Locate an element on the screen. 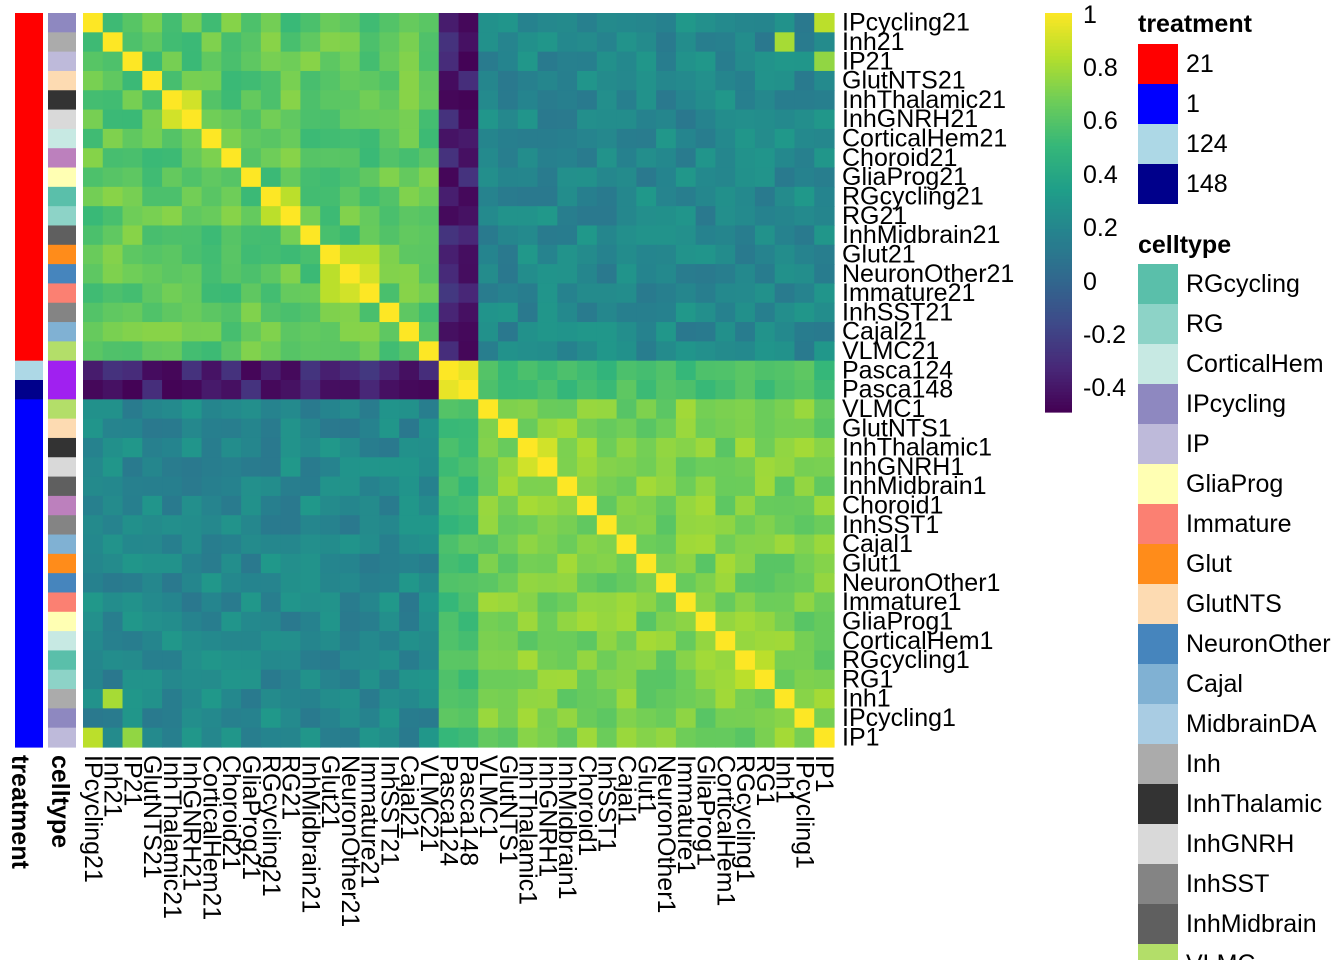  column-label: IPcycling21 is located at coordinates (93, 819).